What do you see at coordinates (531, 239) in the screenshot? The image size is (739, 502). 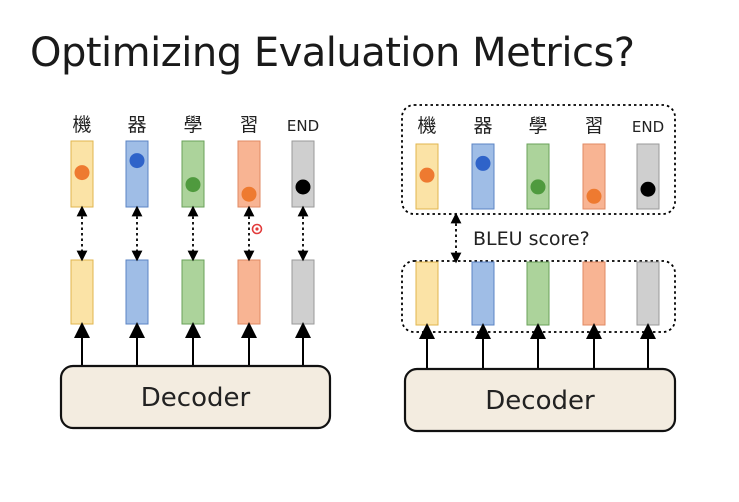 I see `bleu-score-label: BLEU score?` at bounding box center [531, 239].